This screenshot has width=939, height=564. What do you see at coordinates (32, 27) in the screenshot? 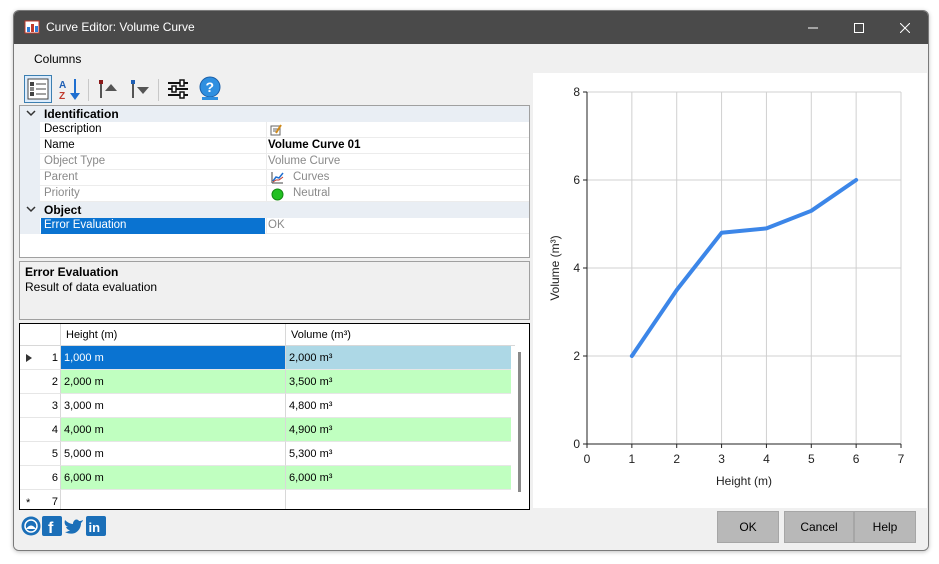
I see `app-icon` at bounding box center [32, 27].